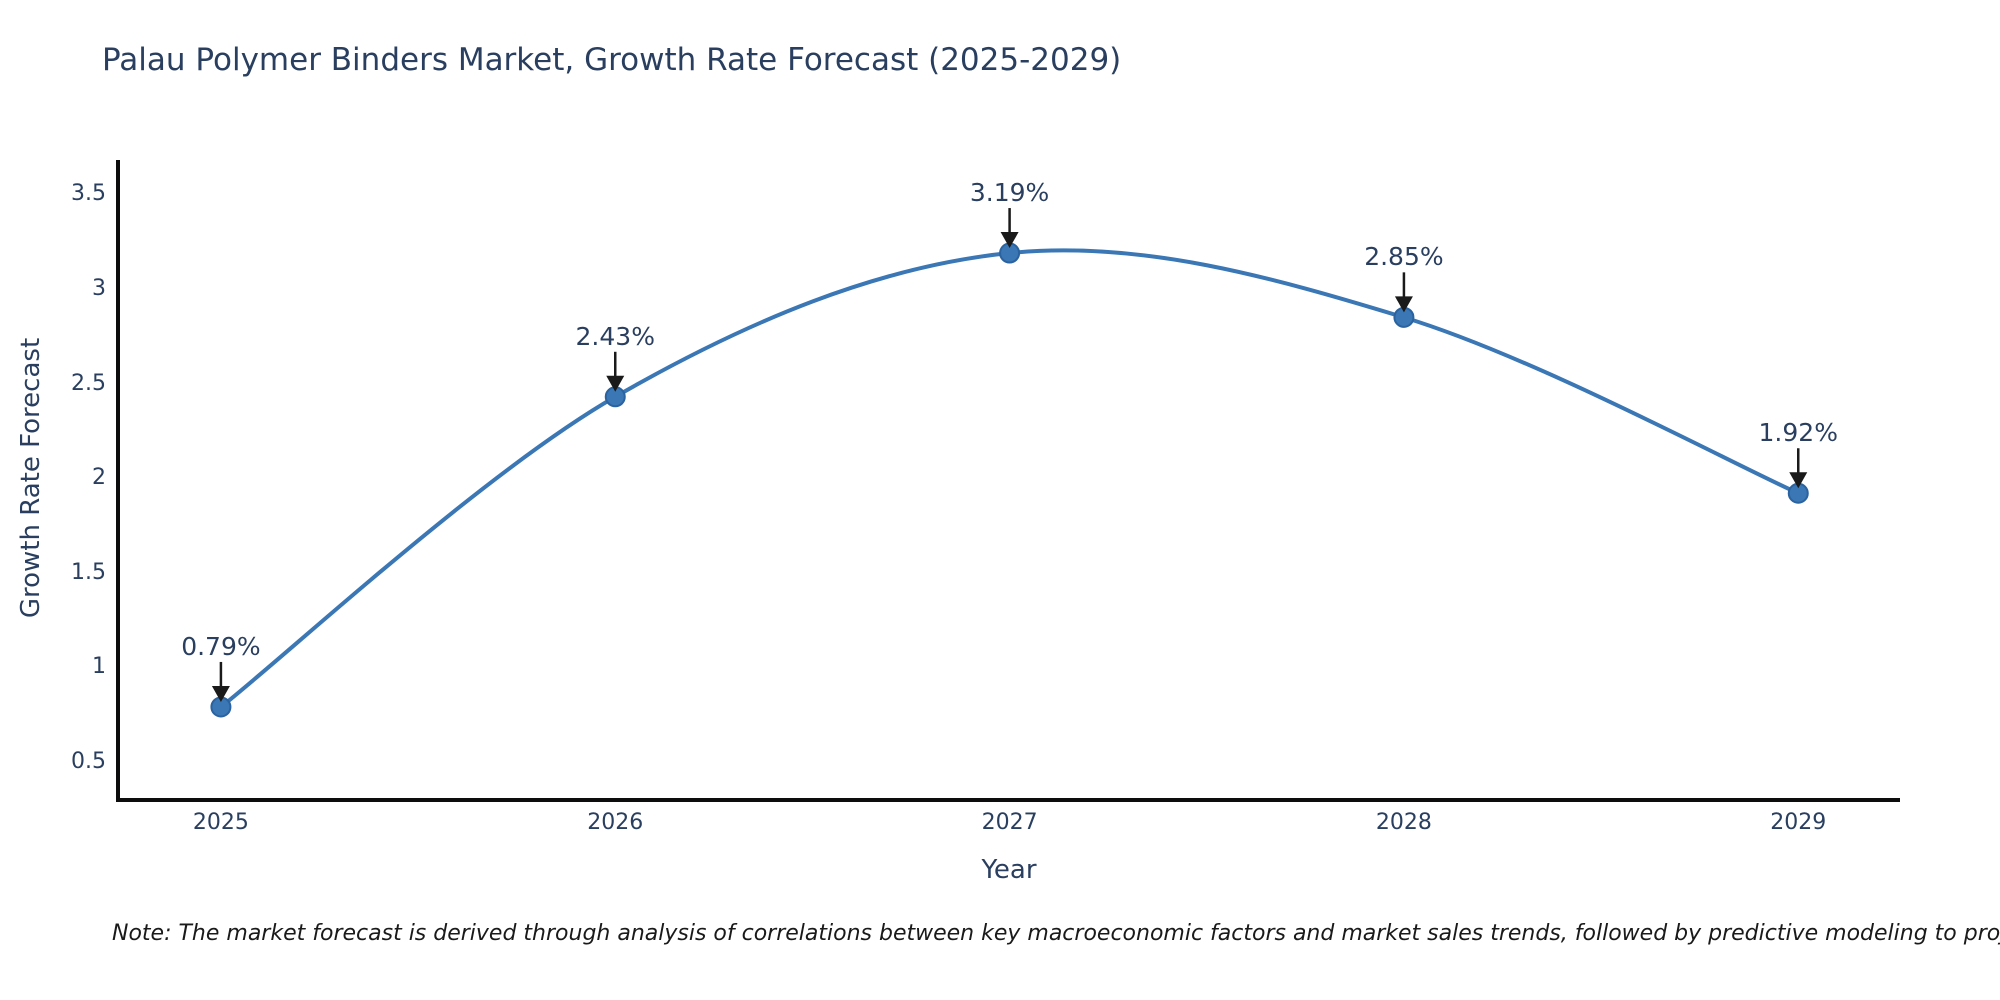 The image size is (2000, 1000). Describe the element at coordinates (99, 288) in the screenshot. I see `y-tick-label: 3` at that location.